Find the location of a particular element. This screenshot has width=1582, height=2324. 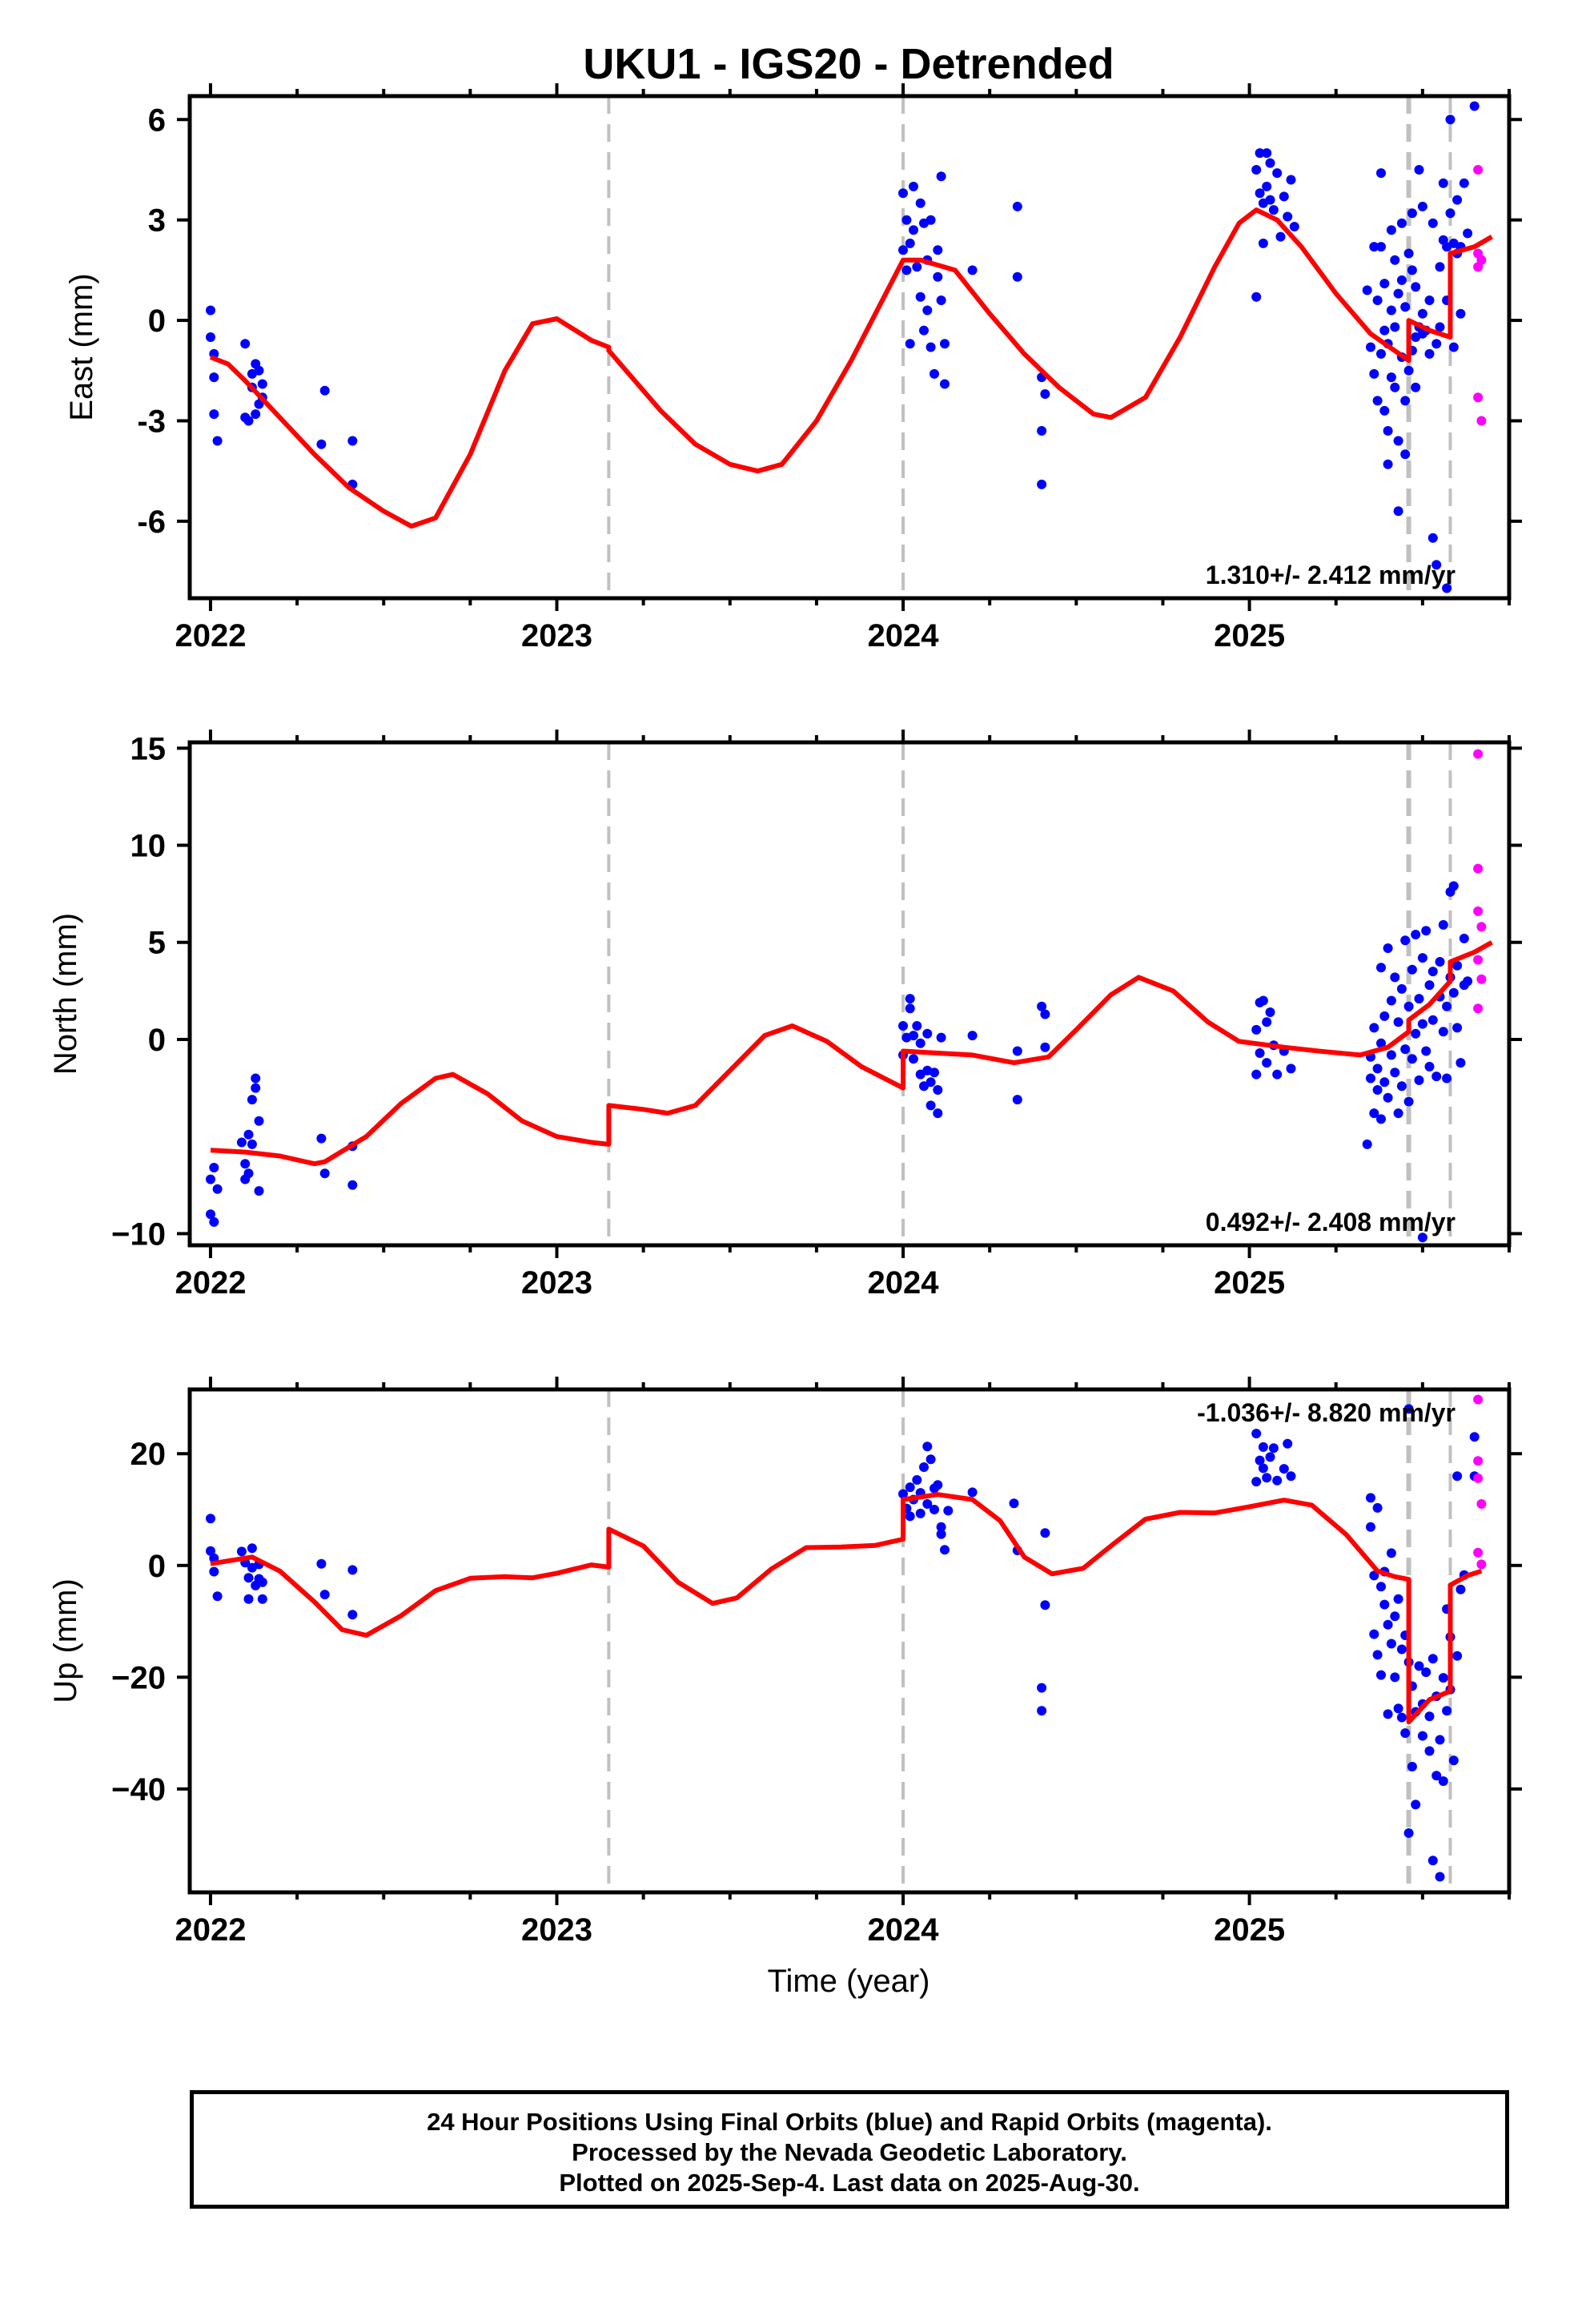

x-tick-label: 2023 is located at coordinates (556, 1283).